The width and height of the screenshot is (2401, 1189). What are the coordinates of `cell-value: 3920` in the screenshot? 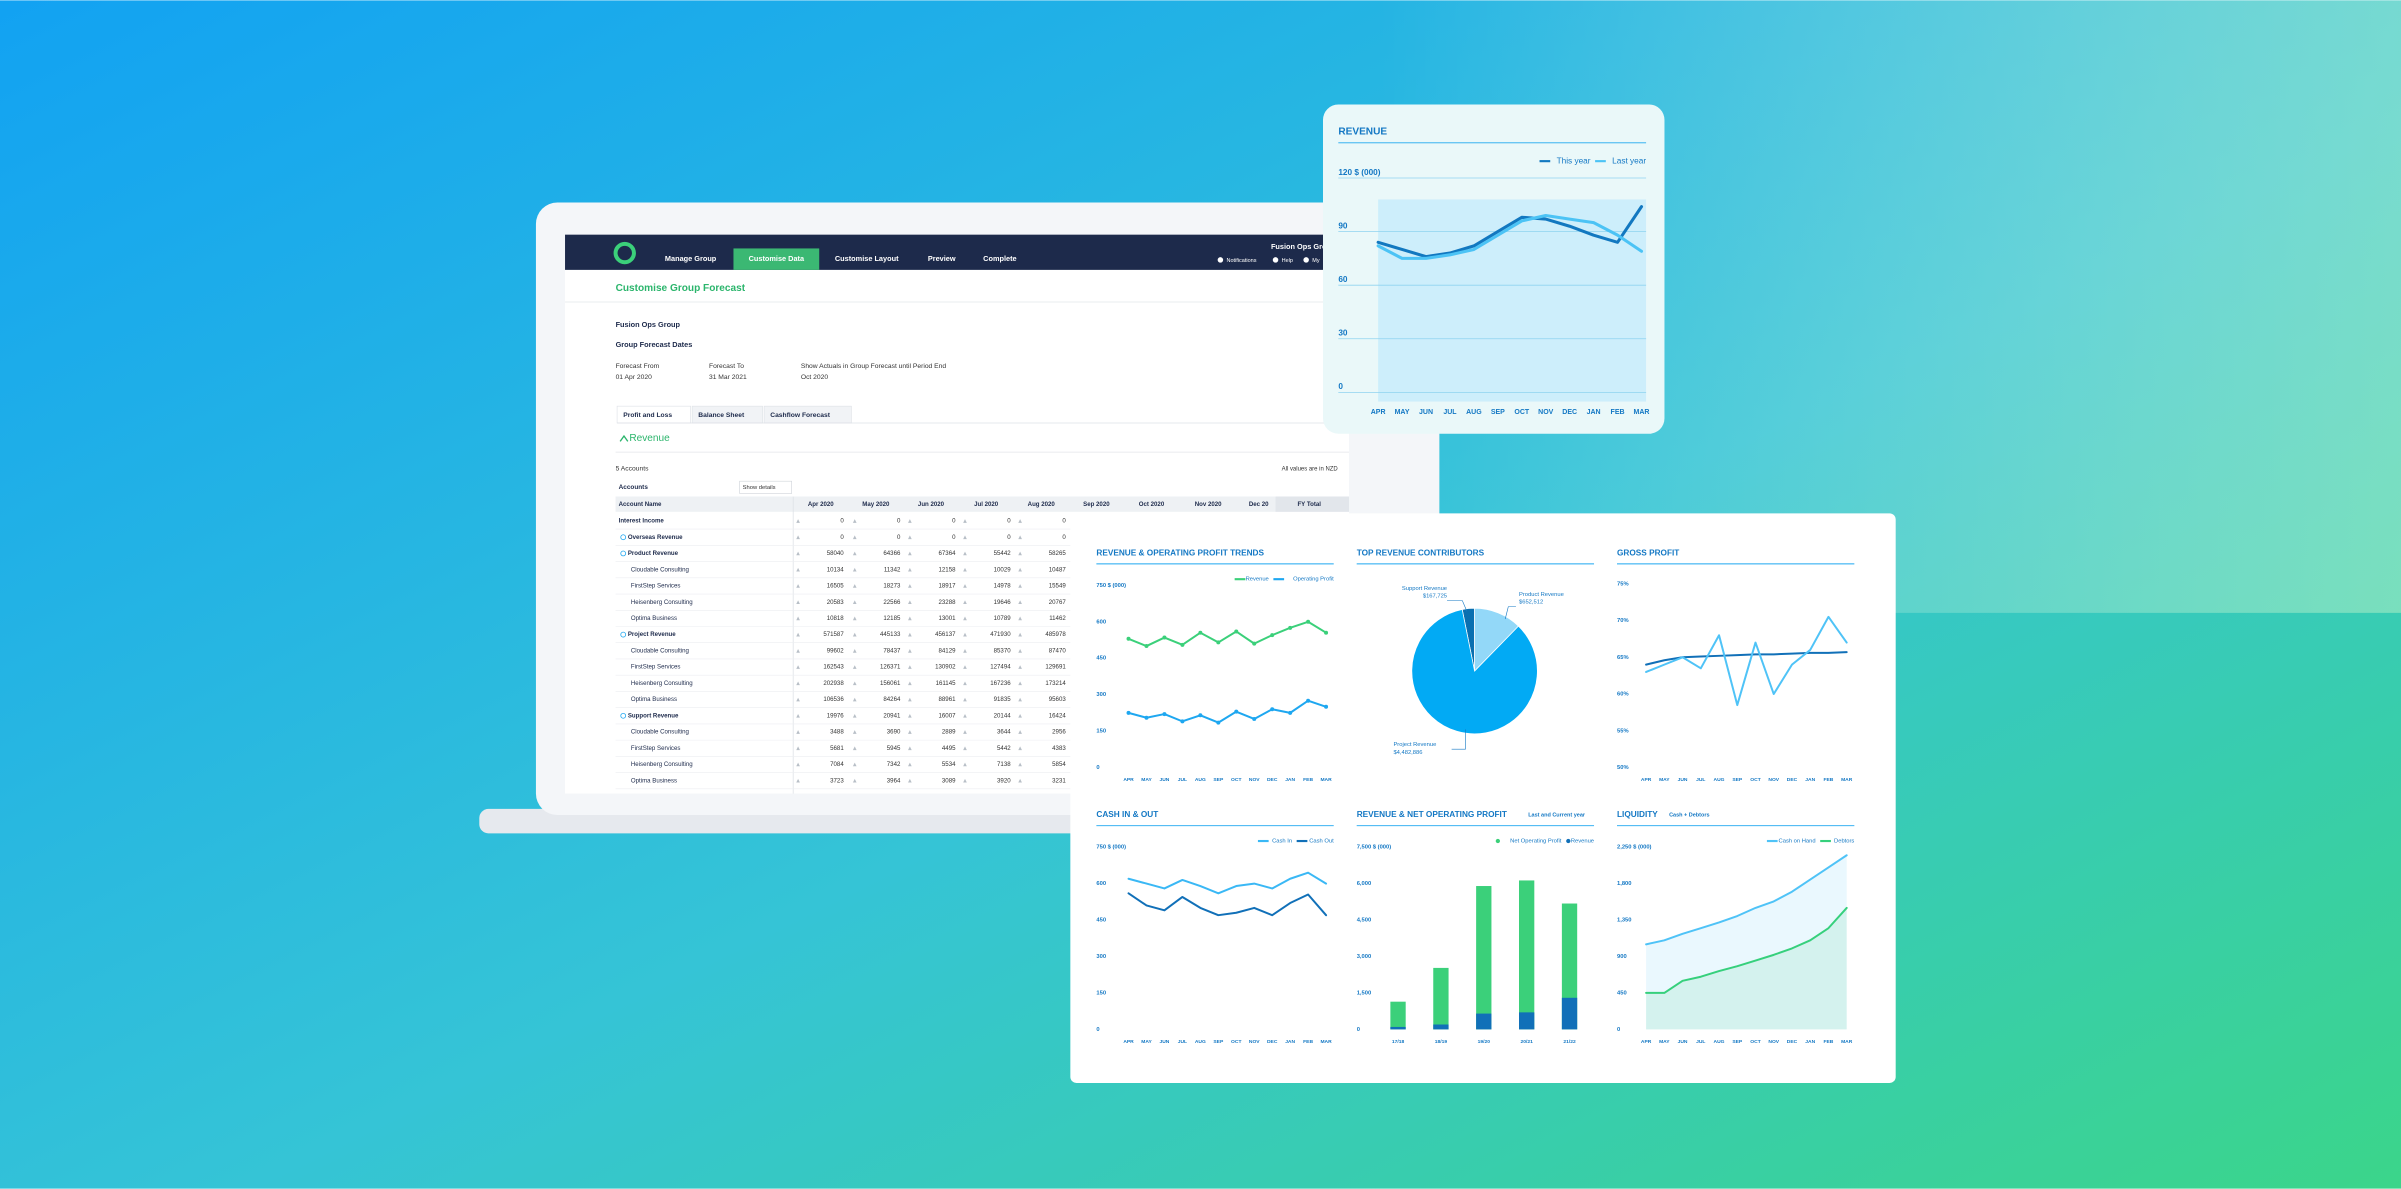 It's located at (1004, 780).